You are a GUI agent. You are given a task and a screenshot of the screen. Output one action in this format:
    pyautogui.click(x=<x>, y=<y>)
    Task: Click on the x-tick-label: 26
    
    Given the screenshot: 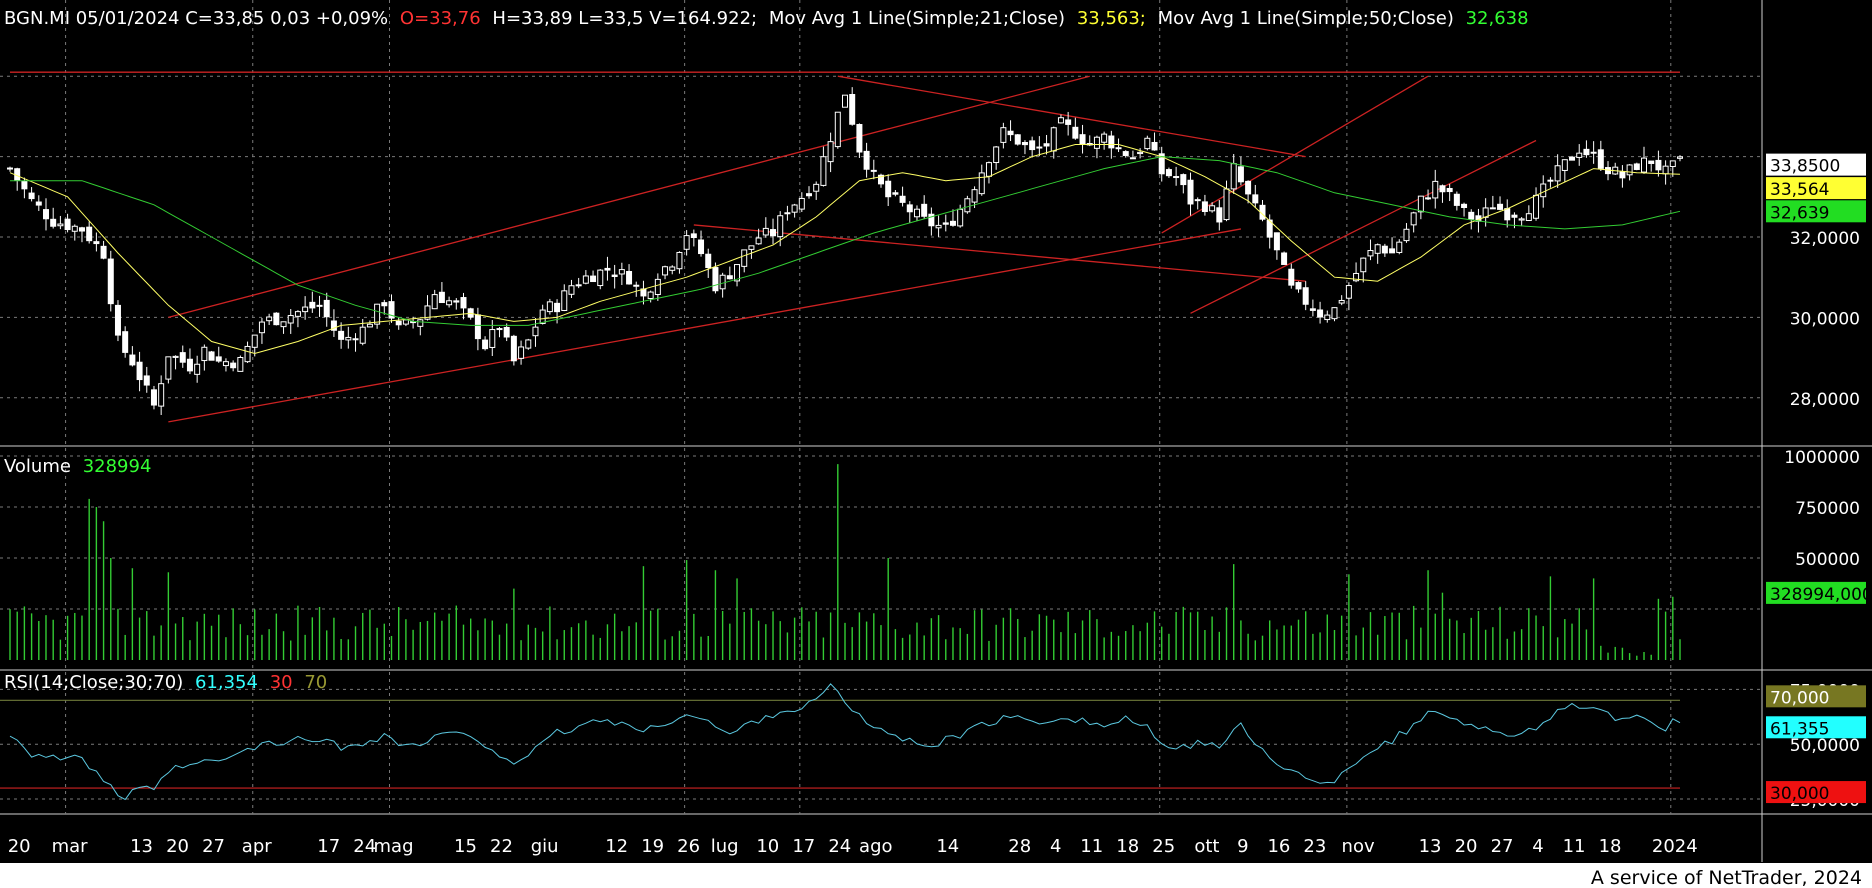 What is the action you would take?
    pyautogui.click(x=688, y=846)
    